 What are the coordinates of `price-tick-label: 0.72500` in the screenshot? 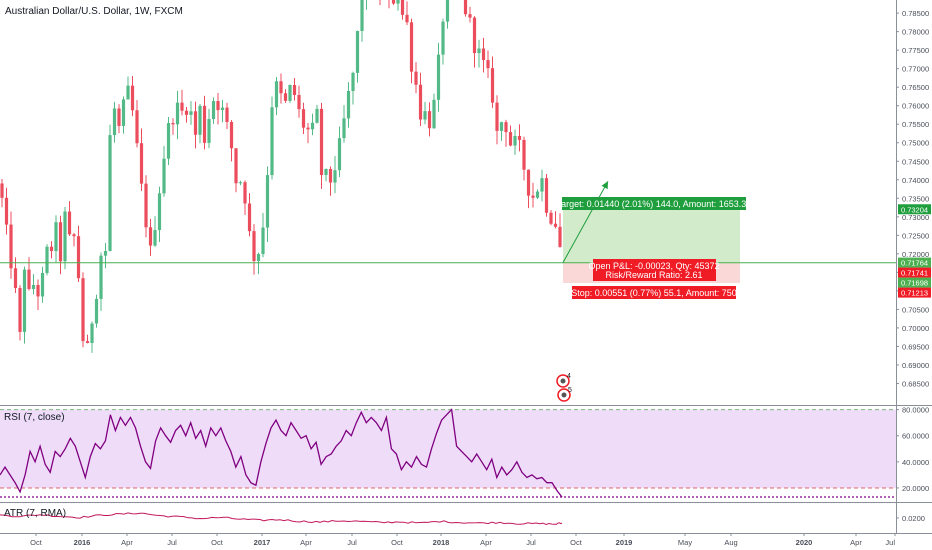 It's located at (915, 235).